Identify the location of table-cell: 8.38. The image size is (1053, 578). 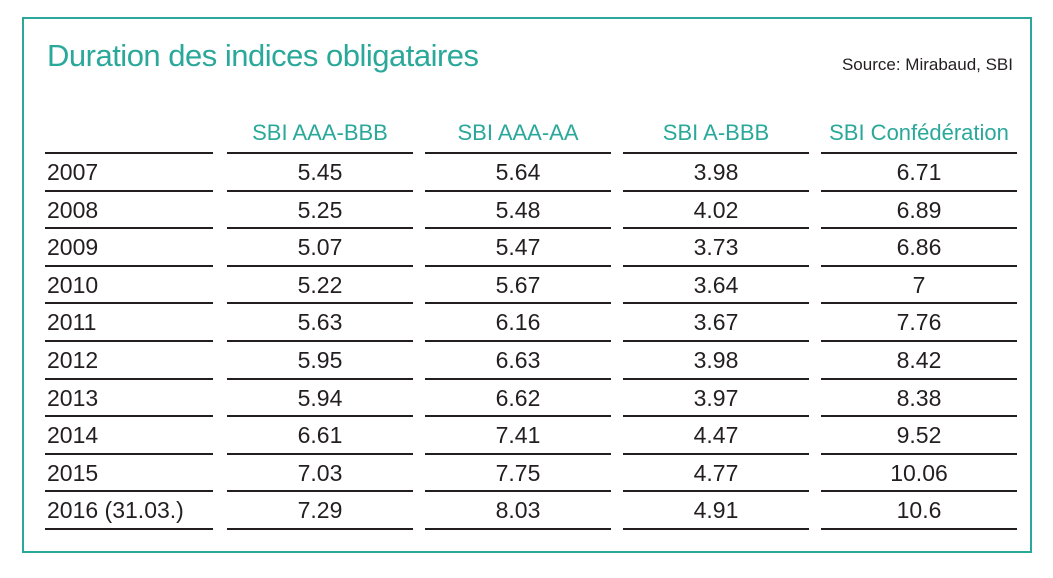
(919, 397).